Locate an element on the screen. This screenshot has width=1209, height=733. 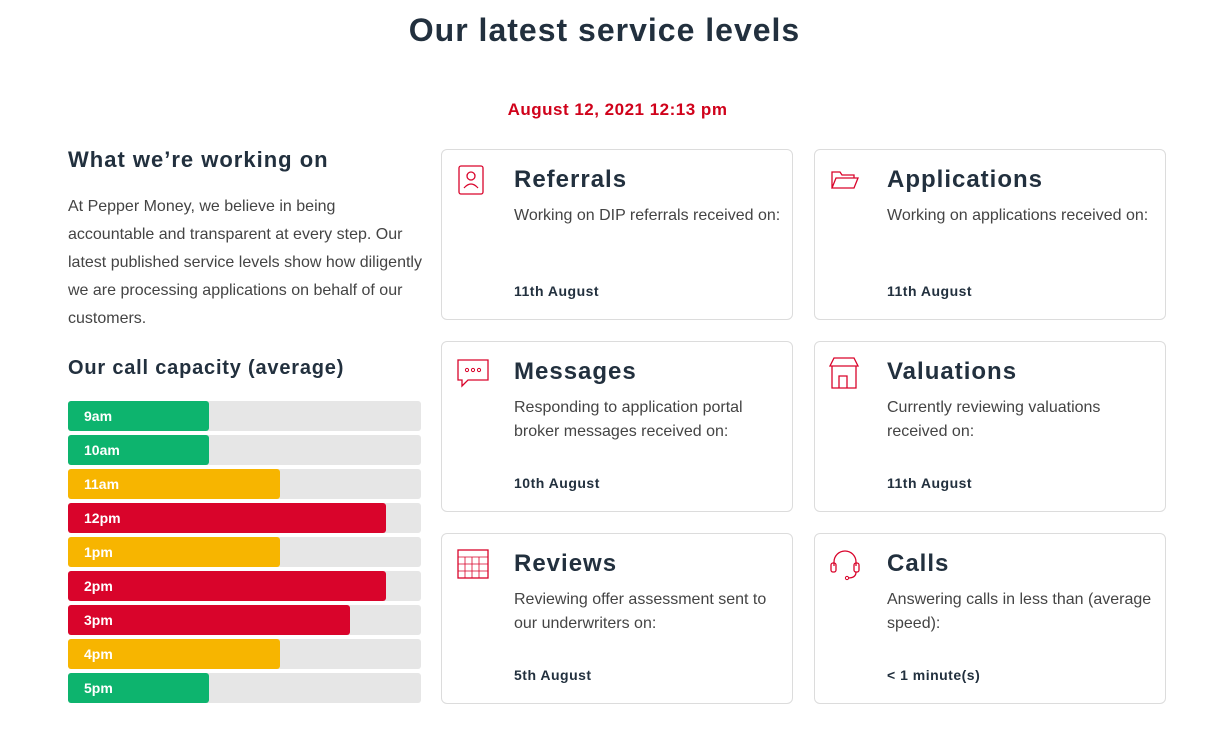
bar-label: 11am is located at coordinates (102, 484).